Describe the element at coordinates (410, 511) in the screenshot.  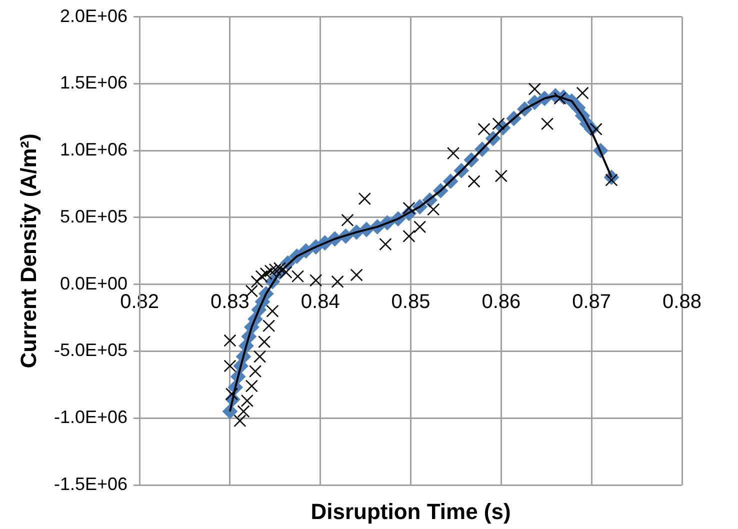
I see `x-axis-title: Disruption Time (s)` at that location.